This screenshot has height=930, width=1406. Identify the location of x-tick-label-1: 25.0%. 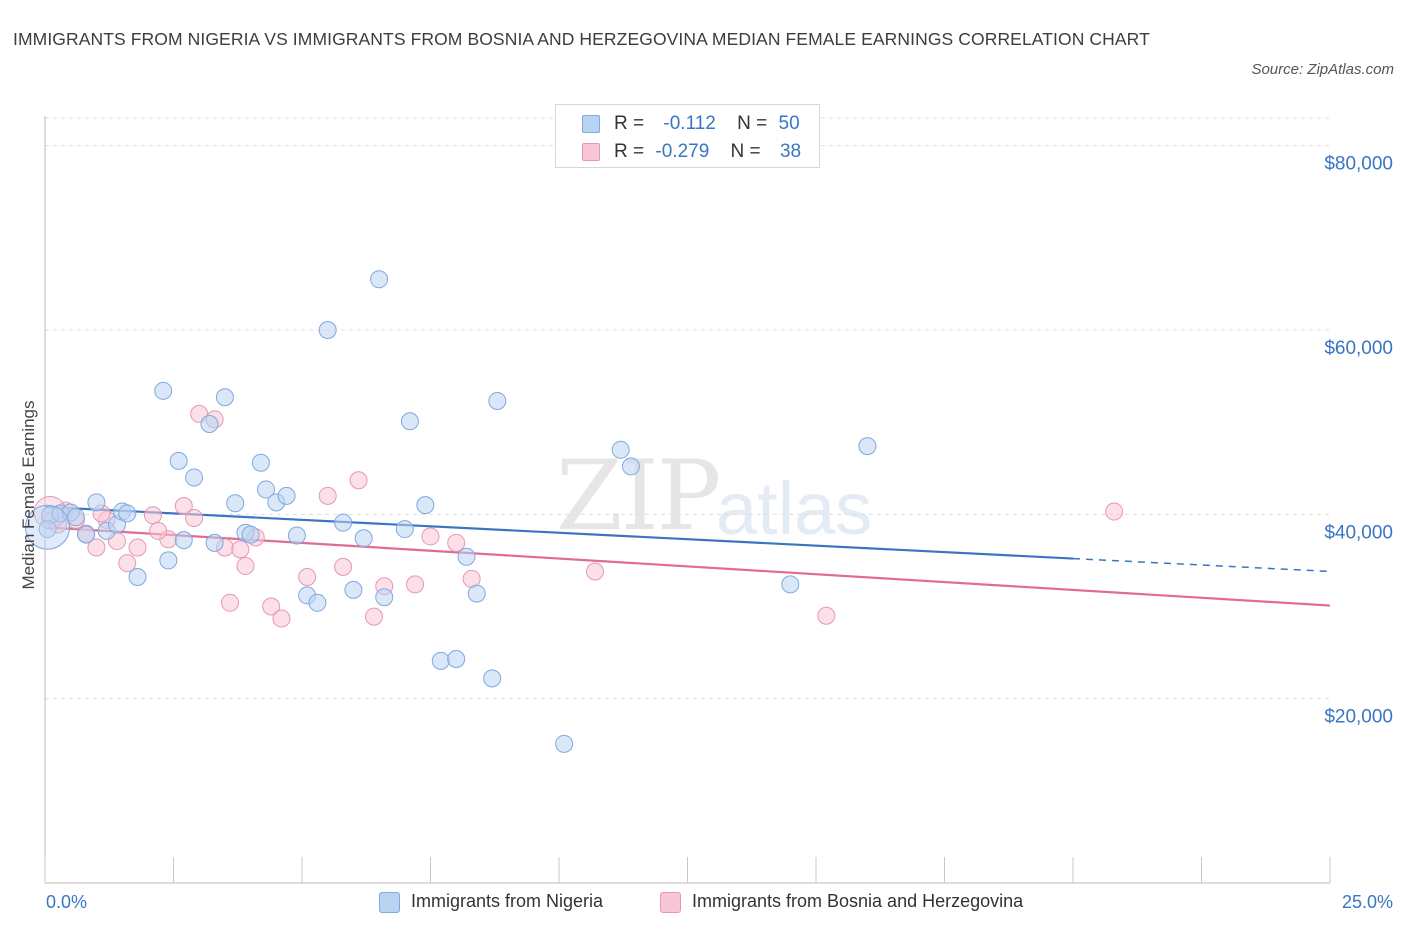
(1367, 902).